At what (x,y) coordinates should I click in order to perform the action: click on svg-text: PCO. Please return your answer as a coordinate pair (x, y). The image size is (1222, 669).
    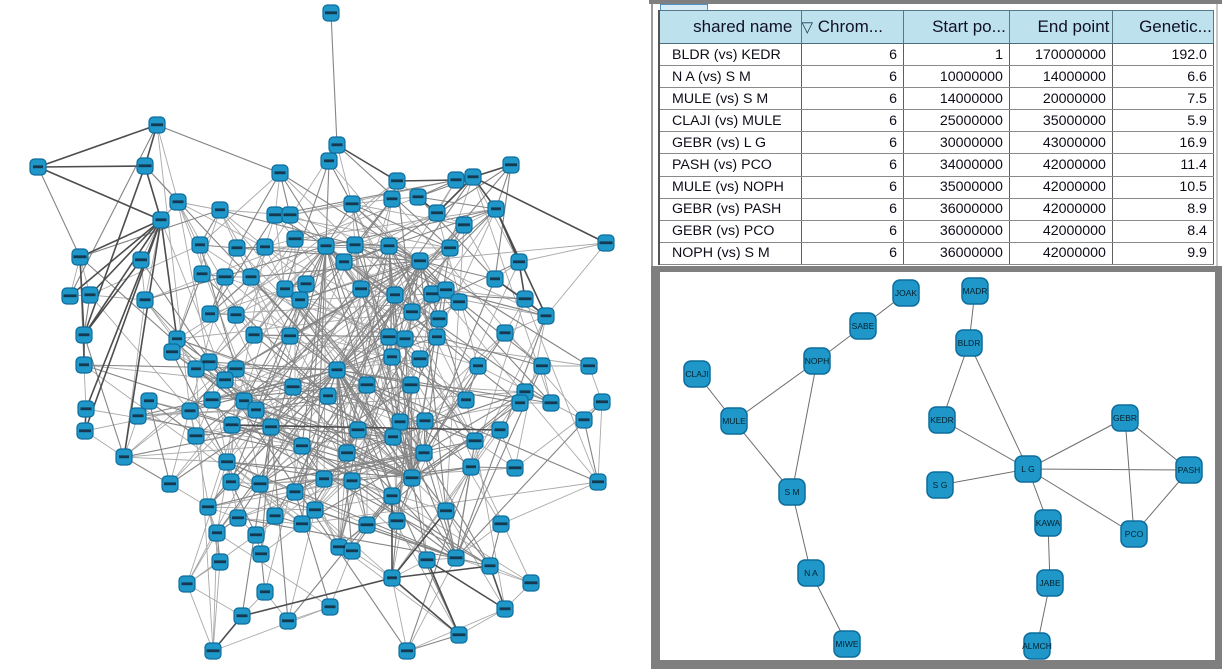
    Looking at the image, I should click on (1134, 534).